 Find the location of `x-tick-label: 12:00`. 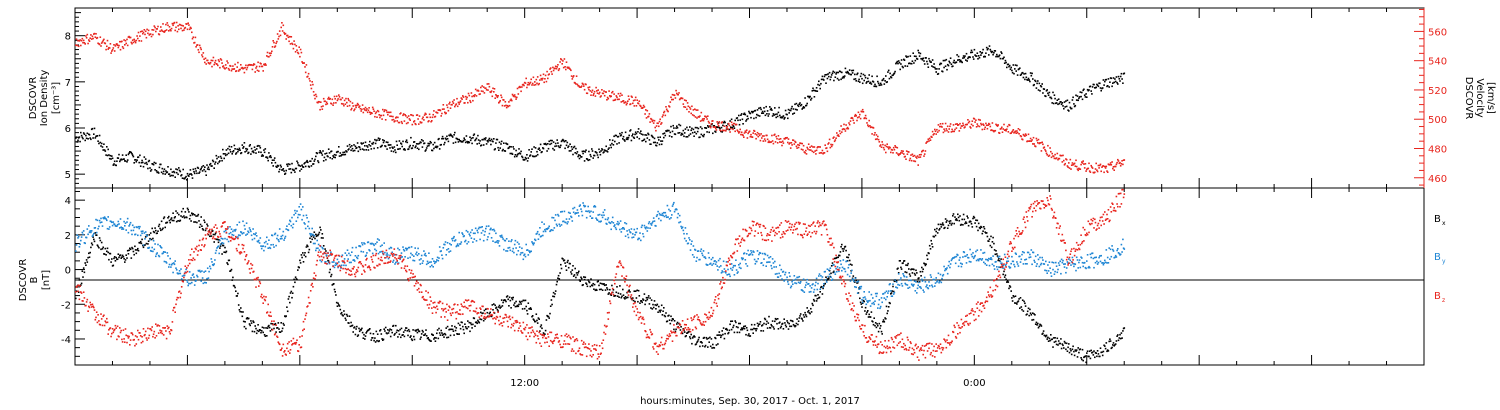

x-tick-label: 12:00 is located at coordinates (524, 383).